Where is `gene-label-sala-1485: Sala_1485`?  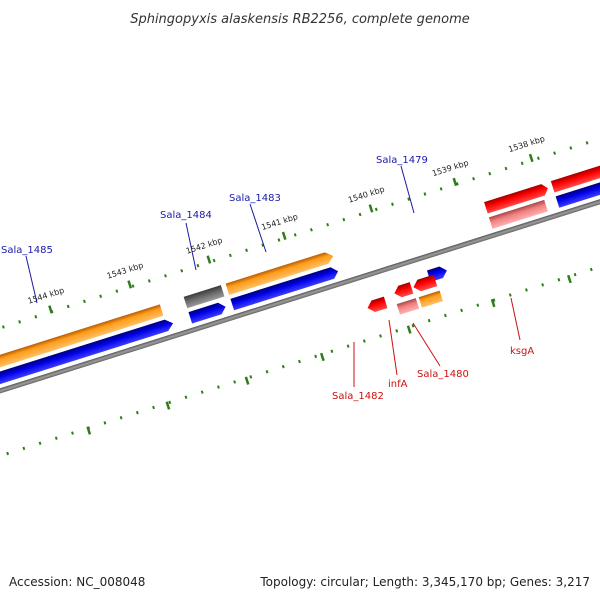 gene-label-sala-1485: Sala_1485 is located at coordinates (27, 250).